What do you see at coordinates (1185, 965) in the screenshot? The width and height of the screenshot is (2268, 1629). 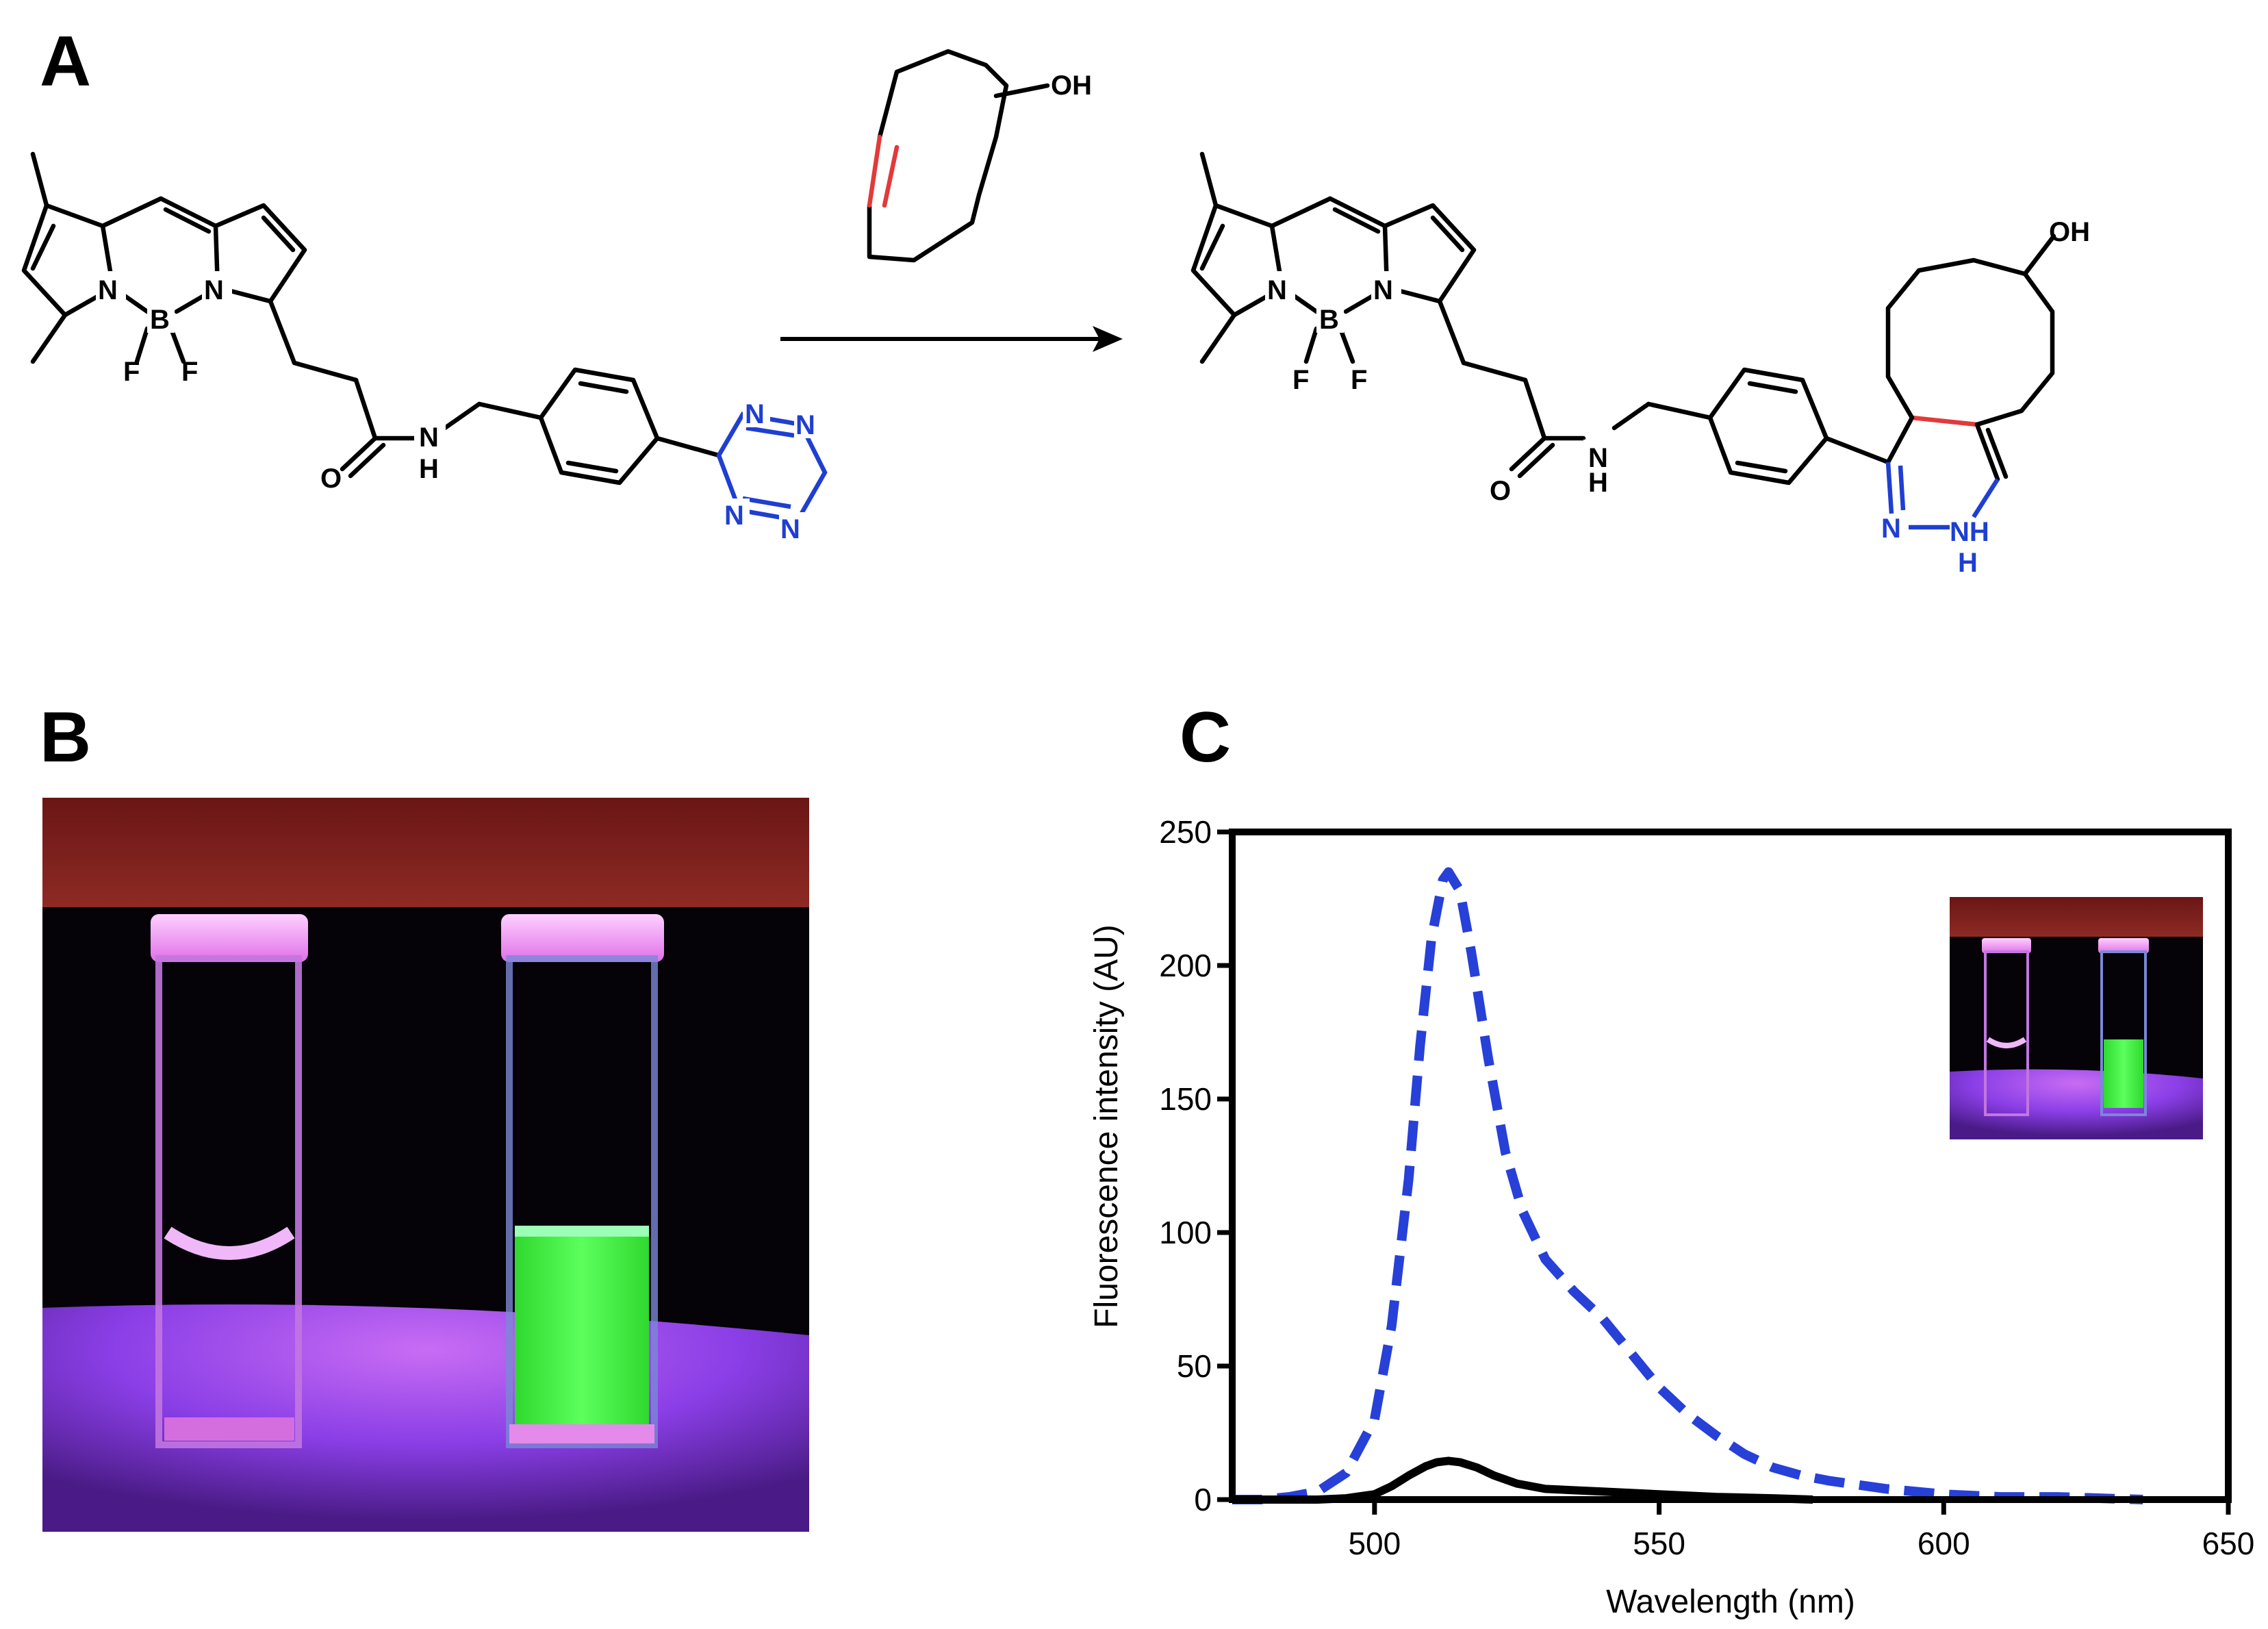 I see `y-tick-label: 200` at bounding box center [1185, 965].